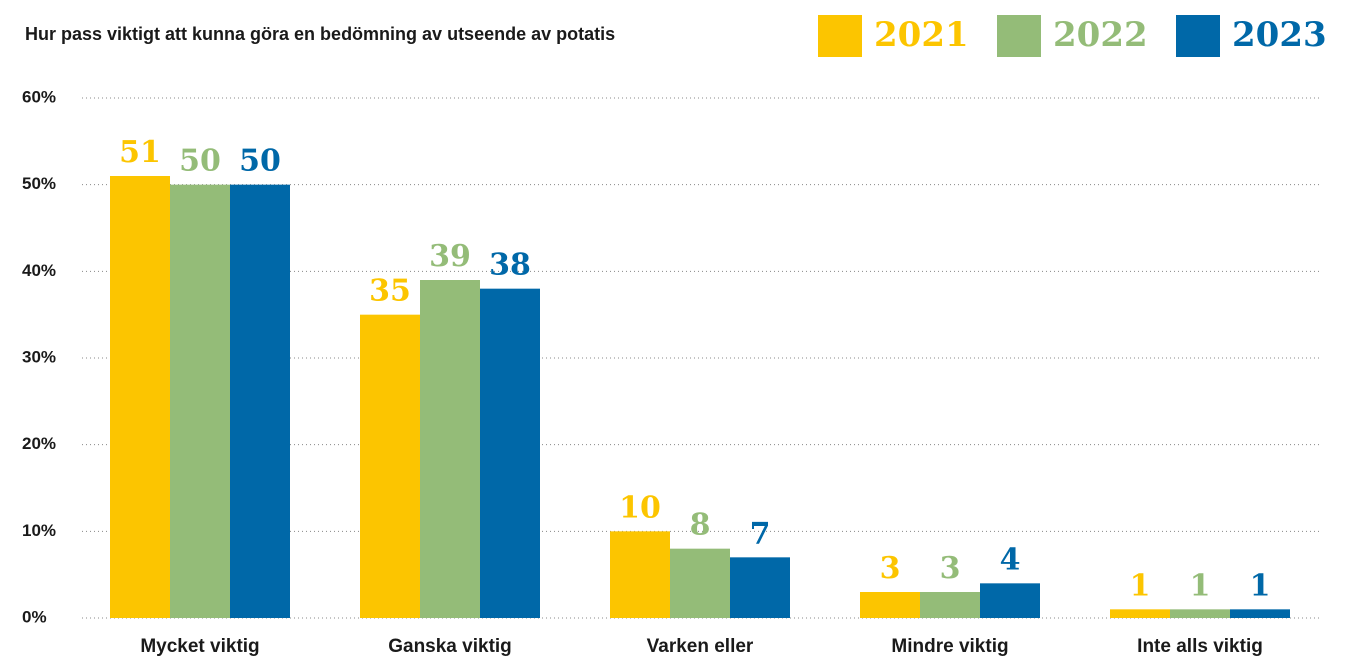 The image size is (1361, 661). I want to click on data-label: 7, so click(760, 533).